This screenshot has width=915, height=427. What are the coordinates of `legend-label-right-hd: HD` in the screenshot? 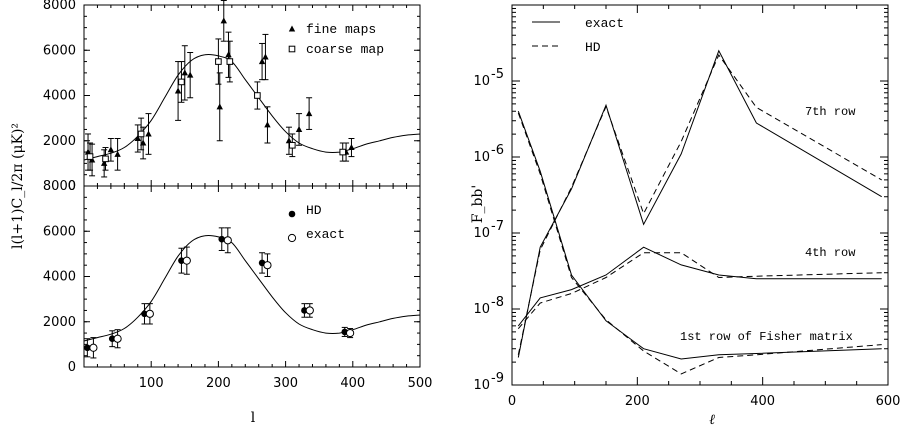 It's located at (593, 47).